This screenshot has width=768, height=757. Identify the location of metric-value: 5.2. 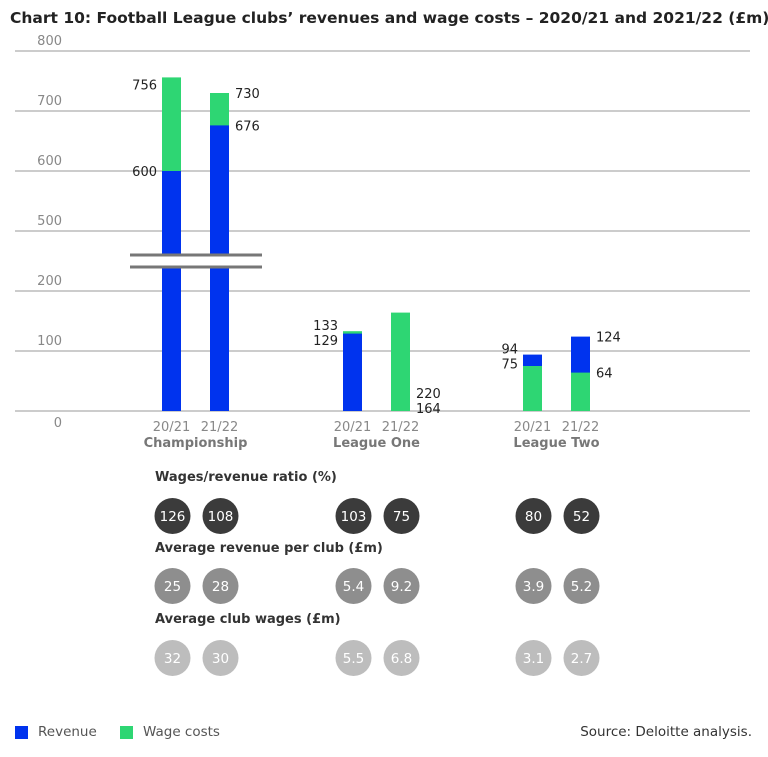
(581, 587).